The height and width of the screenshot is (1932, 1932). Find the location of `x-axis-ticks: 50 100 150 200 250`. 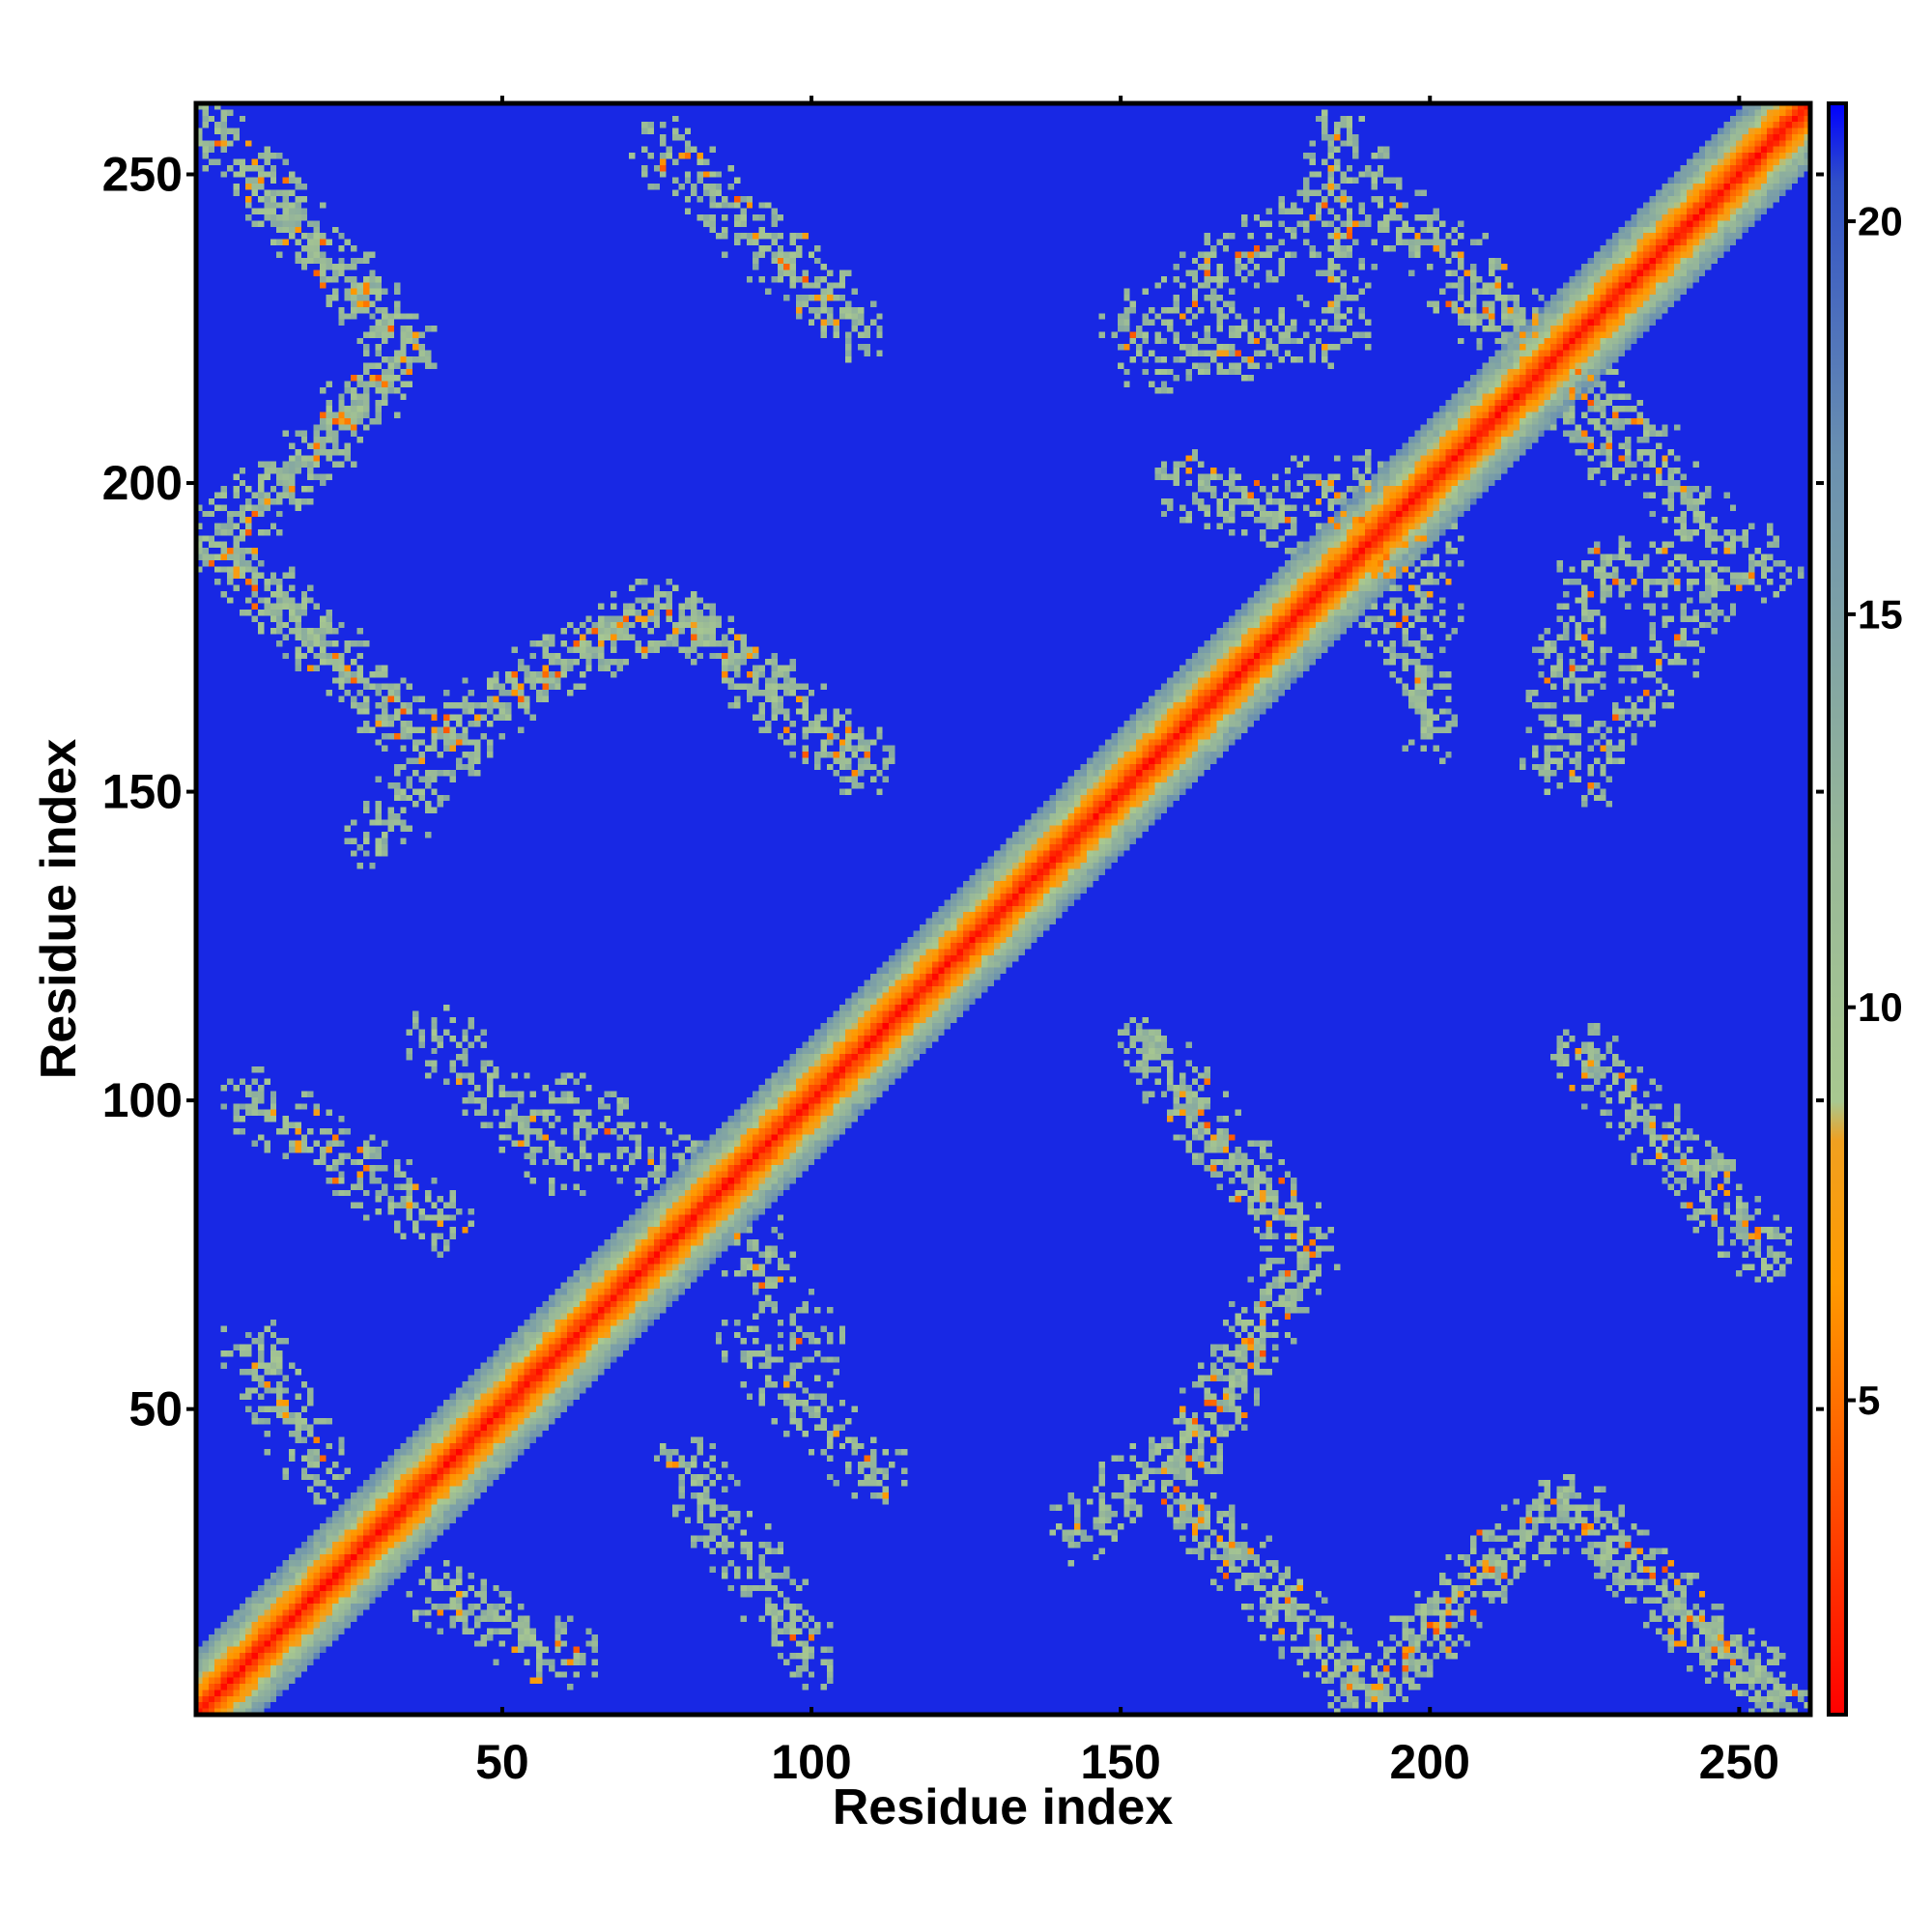

x-axis-ticks: 50 100 150 200 250 is located at coordinates (1127, 1748).